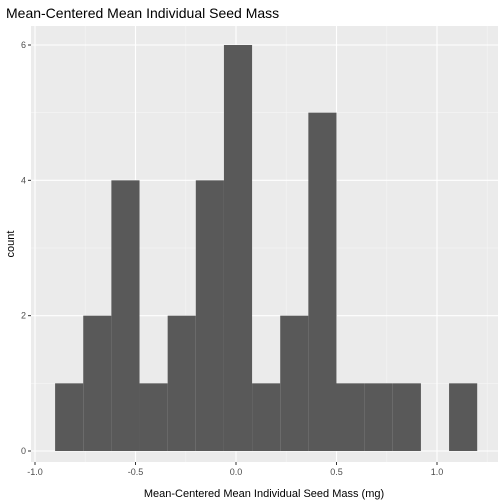  Describe the element at coordinates (23, 316) in the screenshot. I see `y-tick-label: 2` at that location.